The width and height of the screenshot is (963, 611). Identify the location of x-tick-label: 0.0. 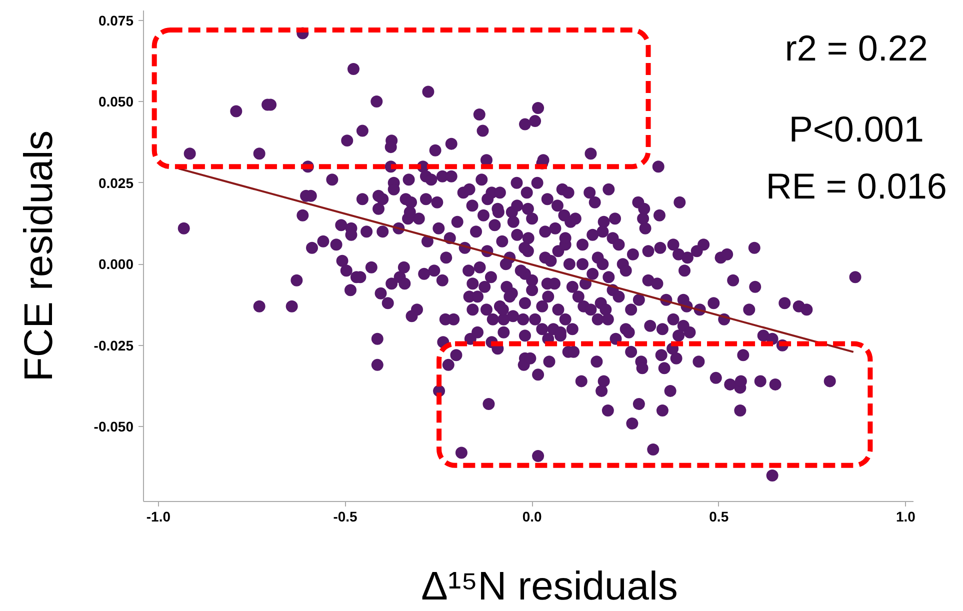
(532, 516).